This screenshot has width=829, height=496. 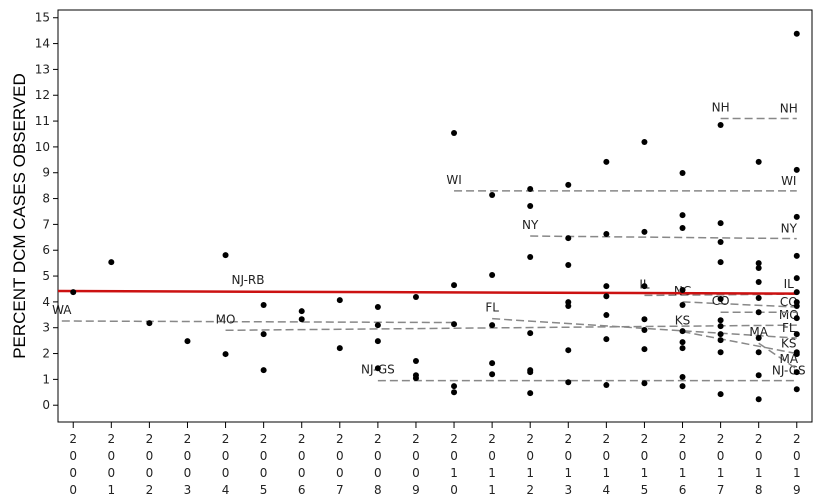 I want to click on x-tick-label: 2015, so click(x=644, y=464).